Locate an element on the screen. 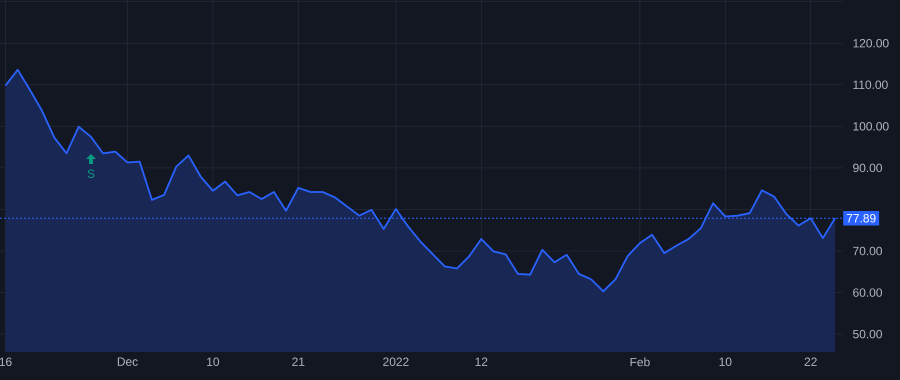  y-tick-label: 50.00 is located at coordinates (867, 334).